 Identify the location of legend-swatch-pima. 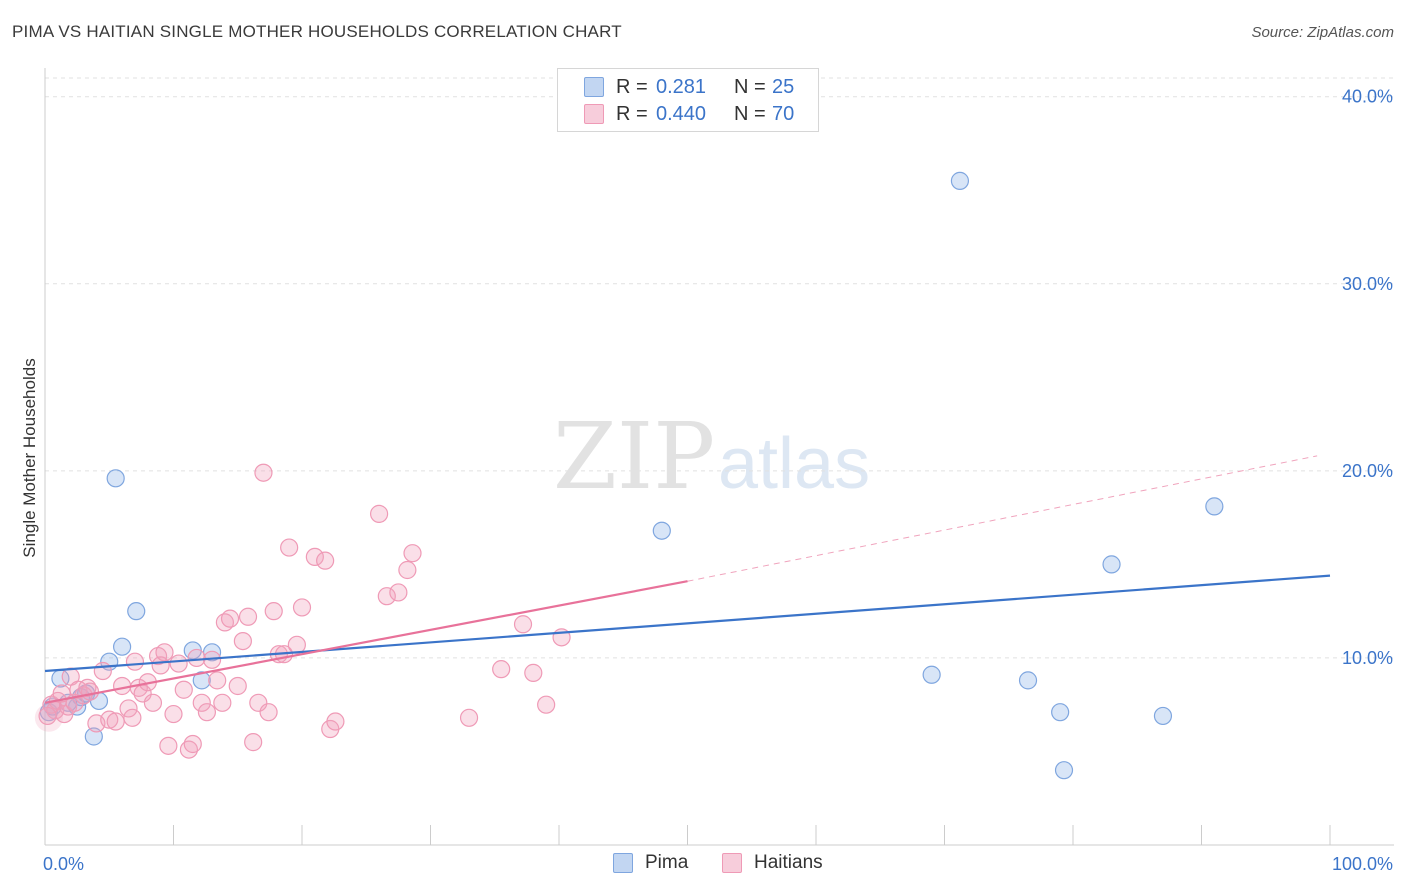
(594, 87).